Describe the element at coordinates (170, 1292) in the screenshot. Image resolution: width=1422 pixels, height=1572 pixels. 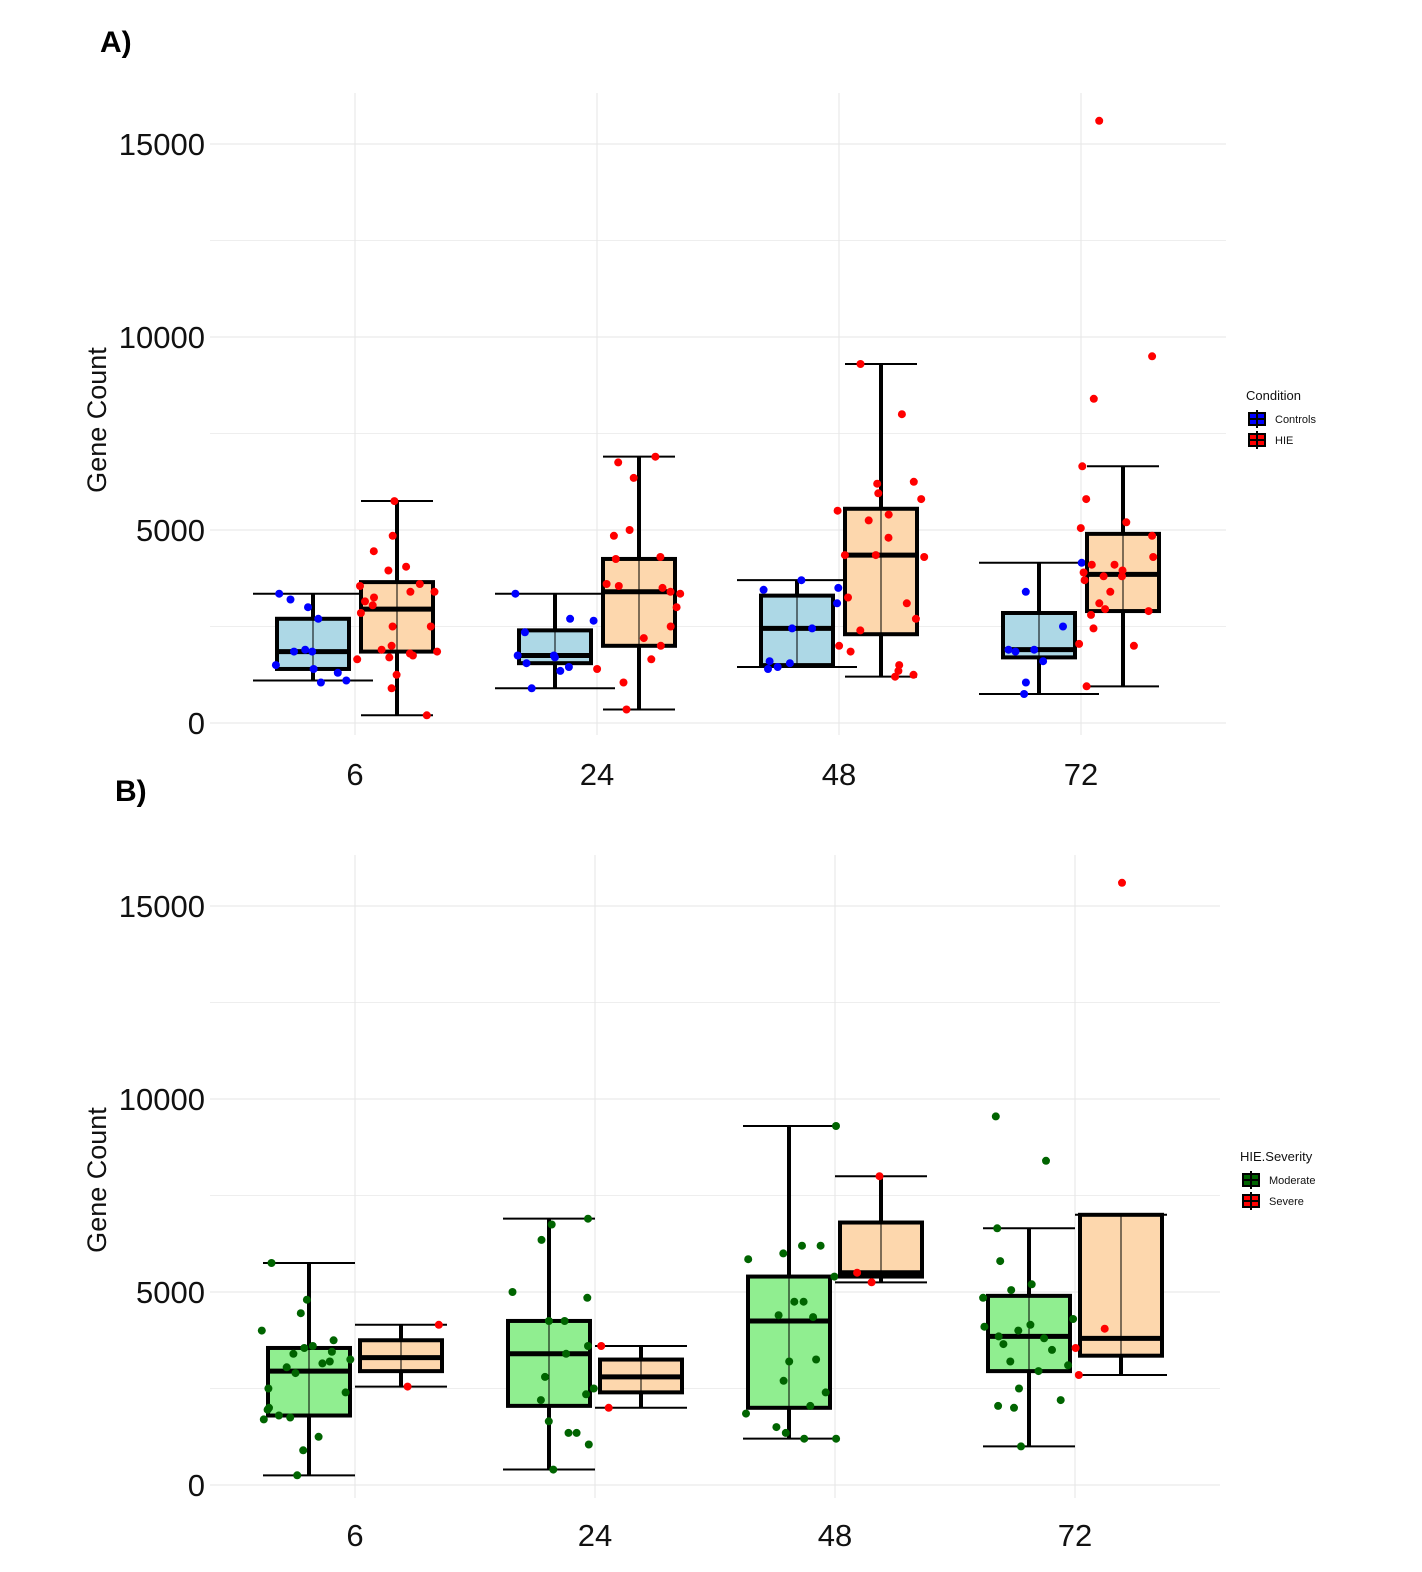
I see `y-tick-label: 5000` at that location.